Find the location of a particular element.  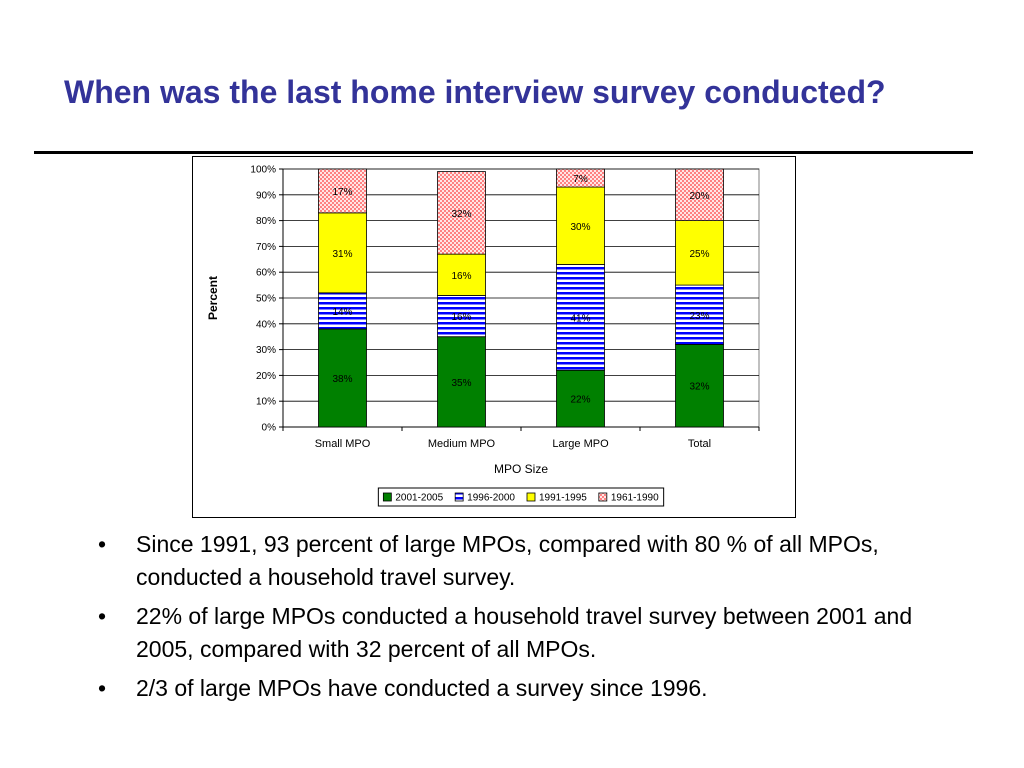

data-label: 7% is located at coordinates (580, 179).